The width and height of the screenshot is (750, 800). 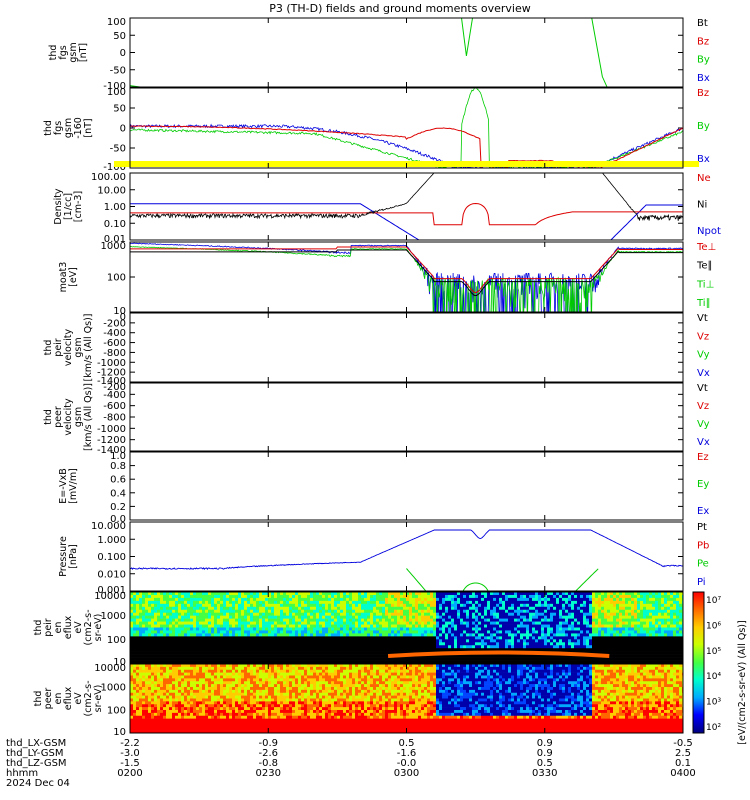 What do you see at coordinates (108, 526) in the screenshot?
I see `y-tick-label: 10.000` at bounding box center [108, 526].